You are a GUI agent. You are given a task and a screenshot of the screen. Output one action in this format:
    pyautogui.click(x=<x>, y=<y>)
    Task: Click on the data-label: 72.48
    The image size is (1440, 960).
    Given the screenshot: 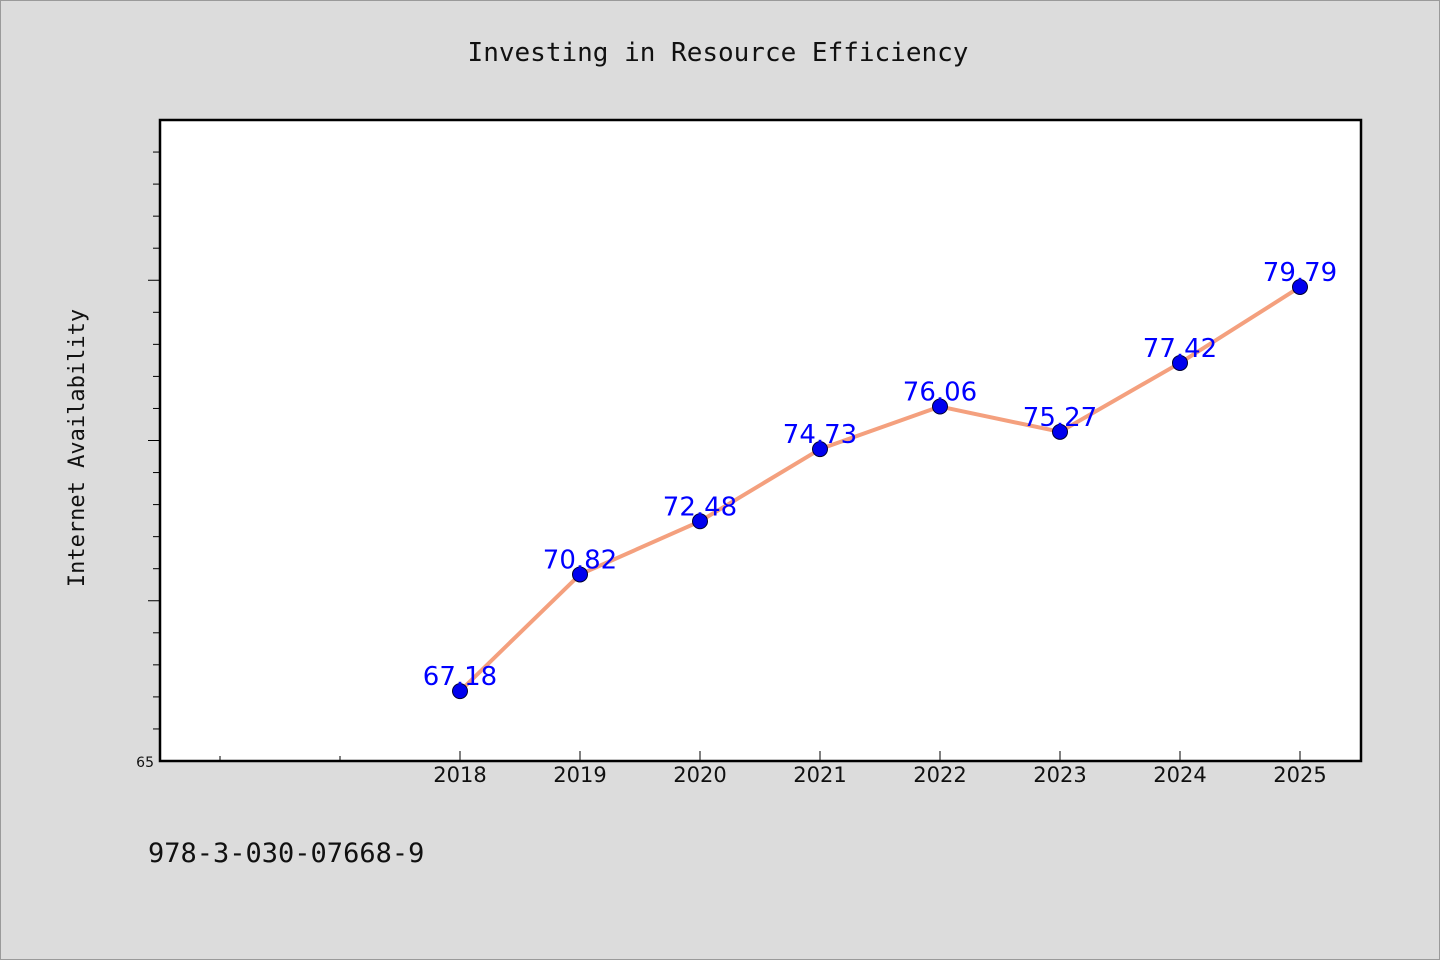 What is the action you would take?
    pyautogui.click(x=700, y=507)
    